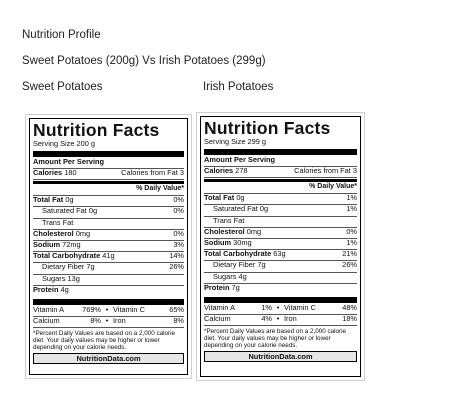  I want to click on sweet-potatoes-heading: Sweet Potatoes, so click(62, 87).